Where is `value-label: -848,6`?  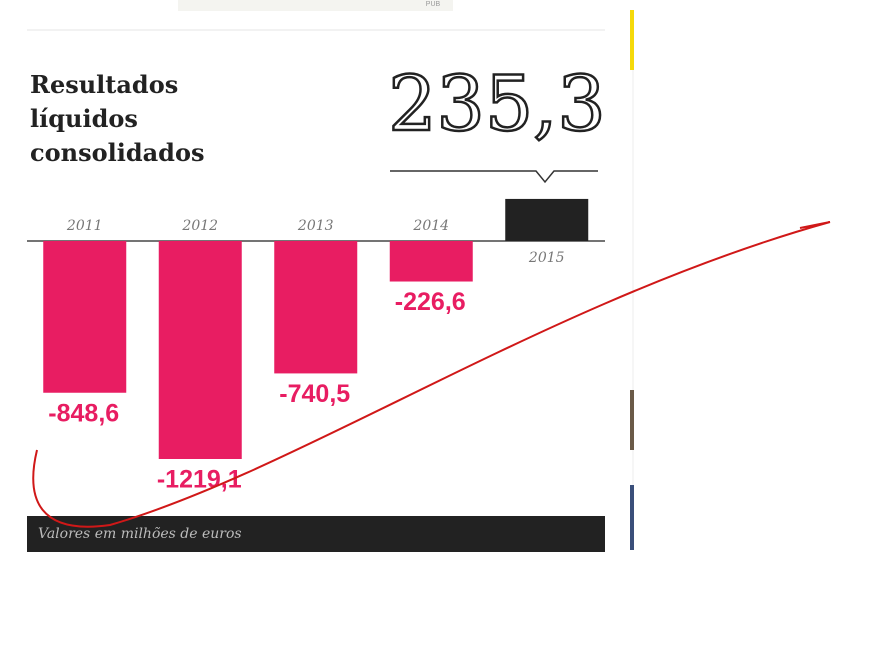
value-label: -848,6 is located at coordinates (83, 413).